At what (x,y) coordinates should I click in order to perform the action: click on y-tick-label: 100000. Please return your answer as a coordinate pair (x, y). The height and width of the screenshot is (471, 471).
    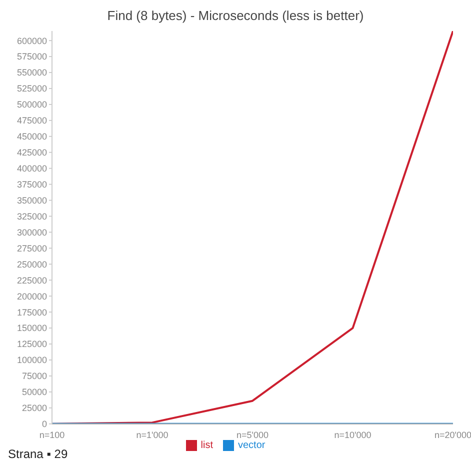
    Looking at the image, I should click on (31, 360).